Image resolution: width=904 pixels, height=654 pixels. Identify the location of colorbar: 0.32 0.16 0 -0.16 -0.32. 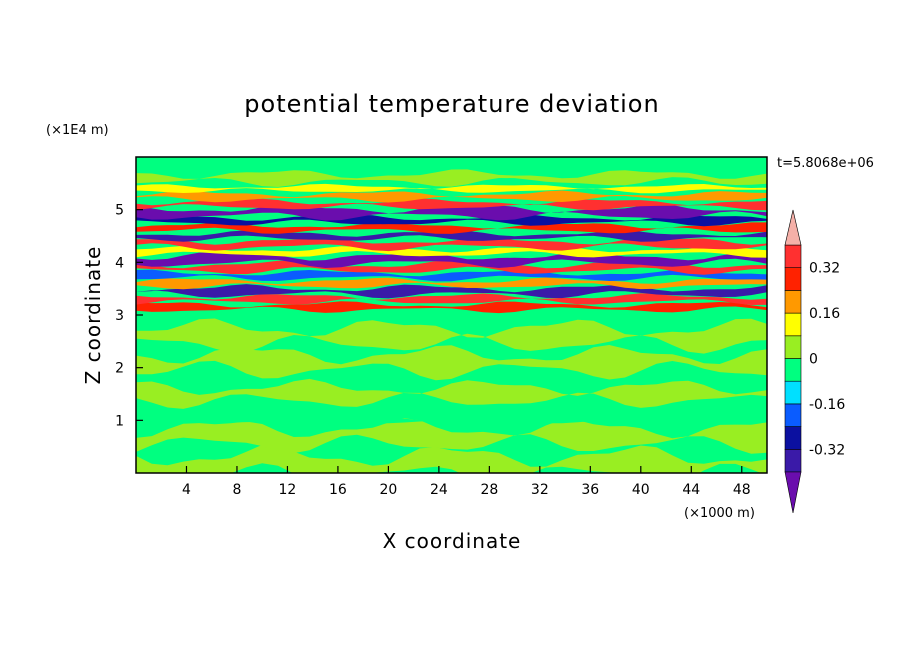
(814, 361).